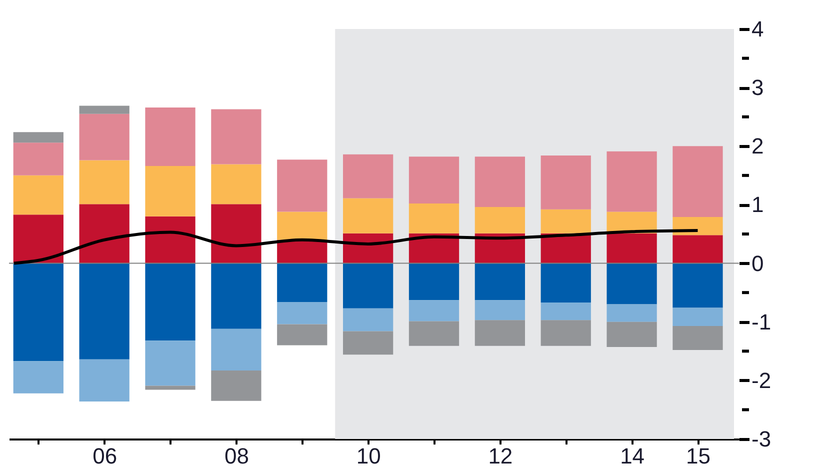 The height and width of the screenshot is (475, 813). I want to click on x-tick-label: 06, so click(105, 456).